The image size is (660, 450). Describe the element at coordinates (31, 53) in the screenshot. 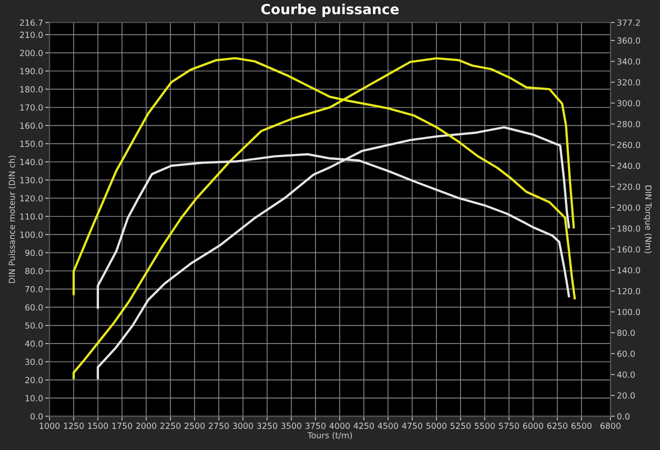

I see `y-tick-label: 200.0` at that location.